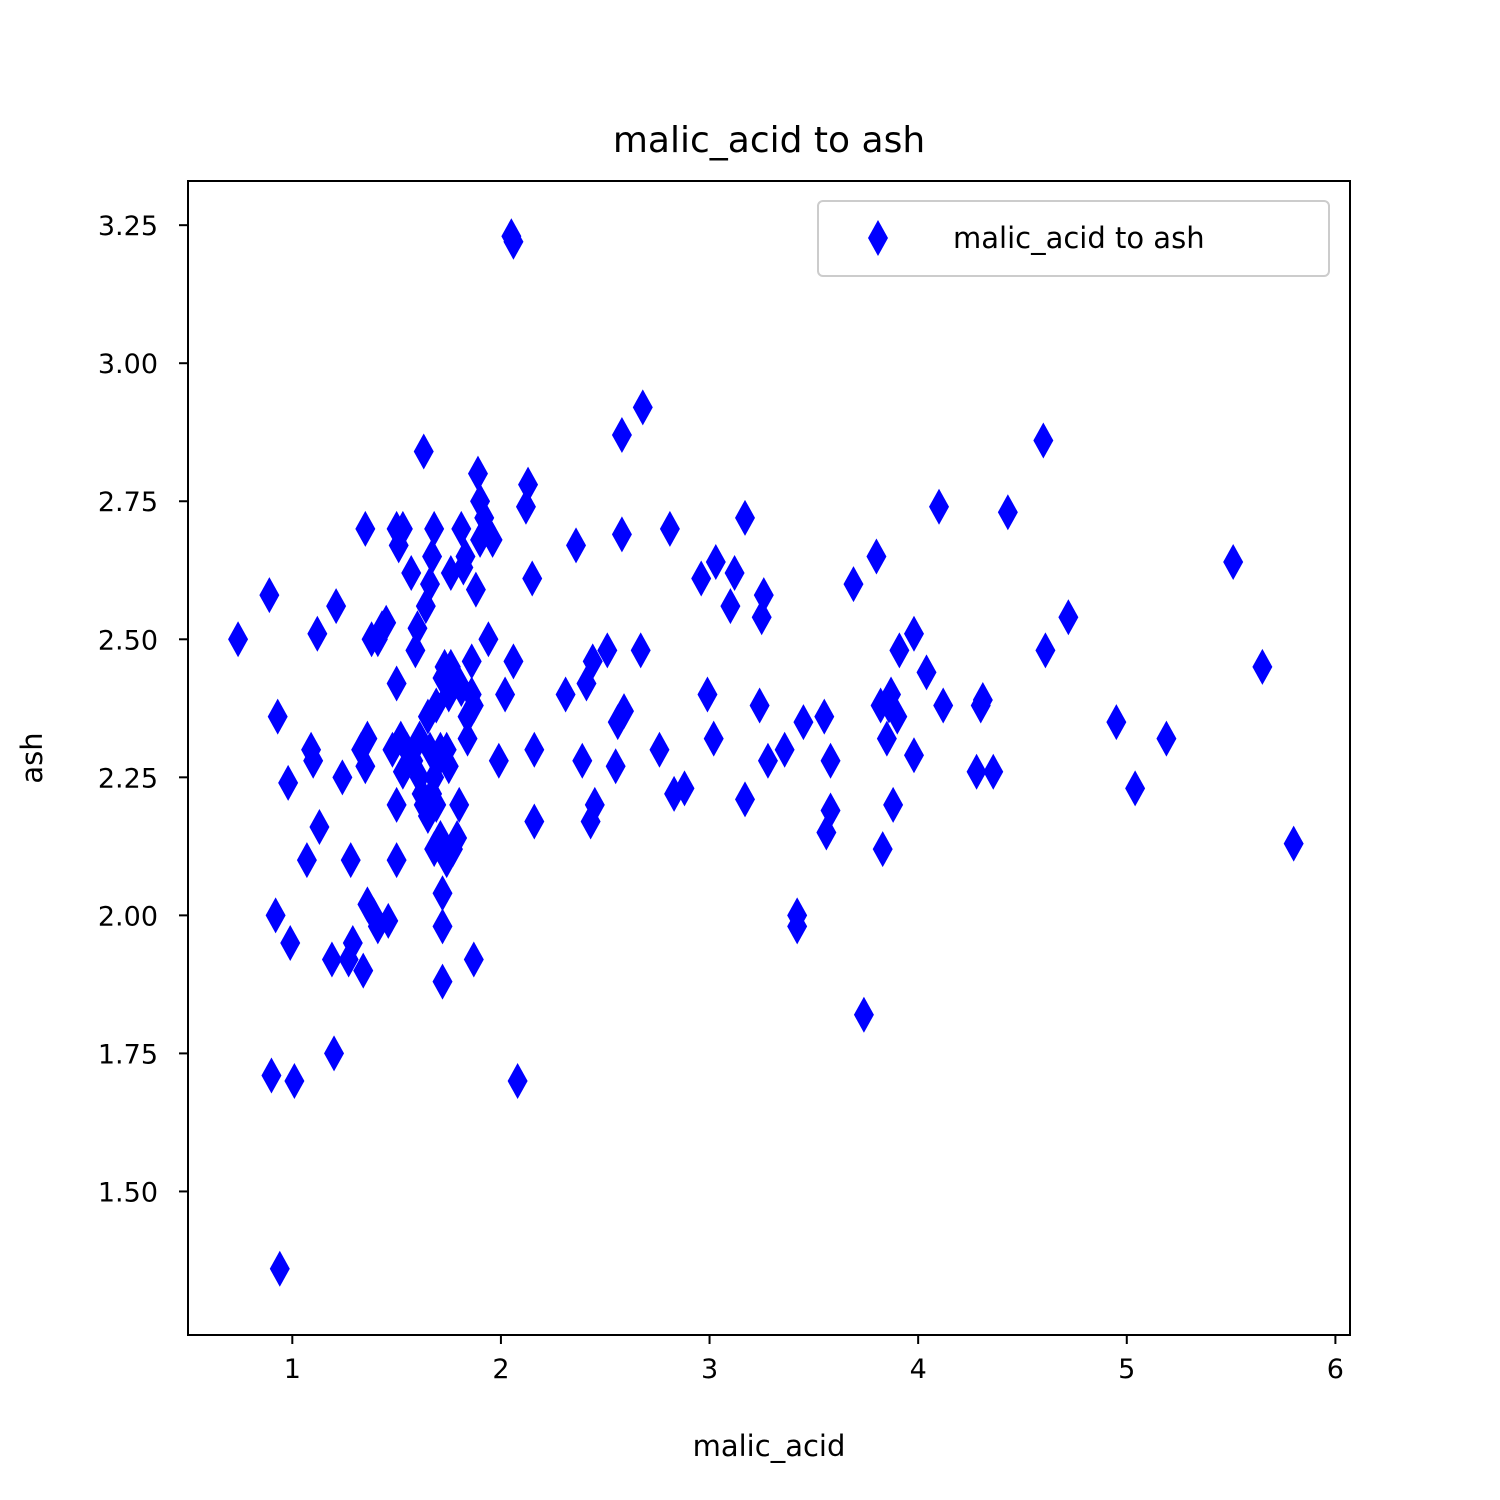  Describe the element at coordinates (769, 1446) in the screenshot. I see `x-axis-label: malic_acid` at that location.